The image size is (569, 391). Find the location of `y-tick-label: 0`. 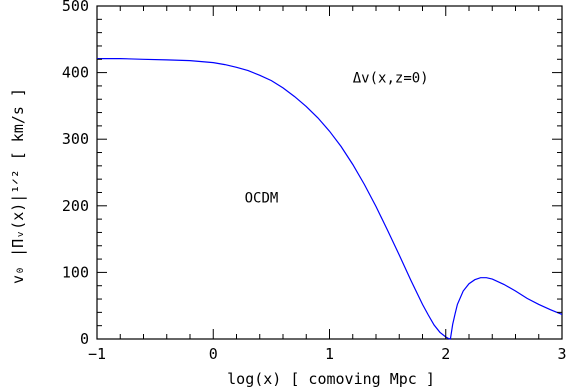

y-tick-label: 0 is located at coordinates (84, 339).